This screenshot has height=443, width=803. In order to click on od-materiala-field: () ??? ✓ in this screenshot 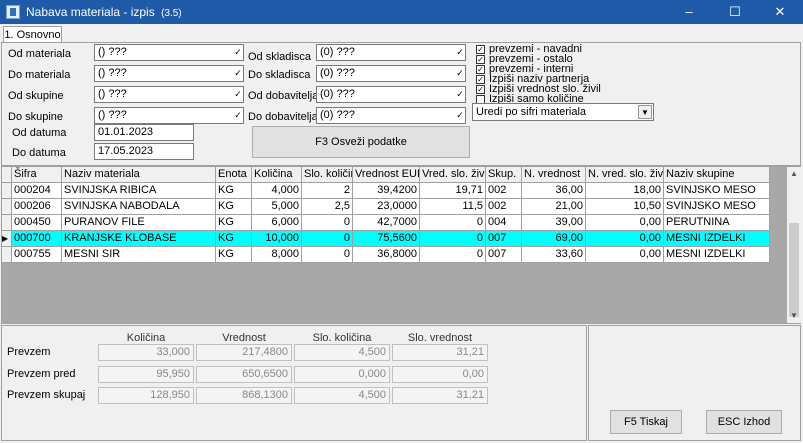, I will do `click(169, 52)`.